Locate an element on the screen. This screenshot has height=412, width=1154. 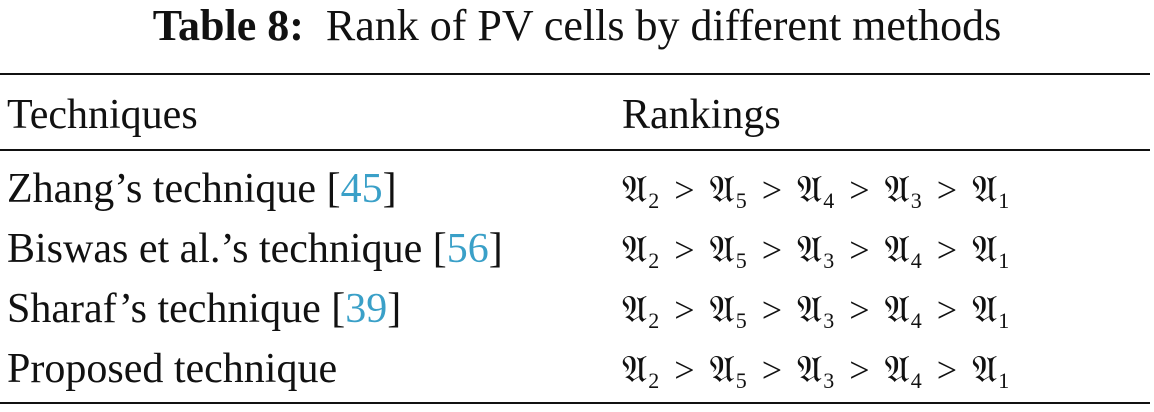
citation-link: 45 is located at coordinates (361, 189).